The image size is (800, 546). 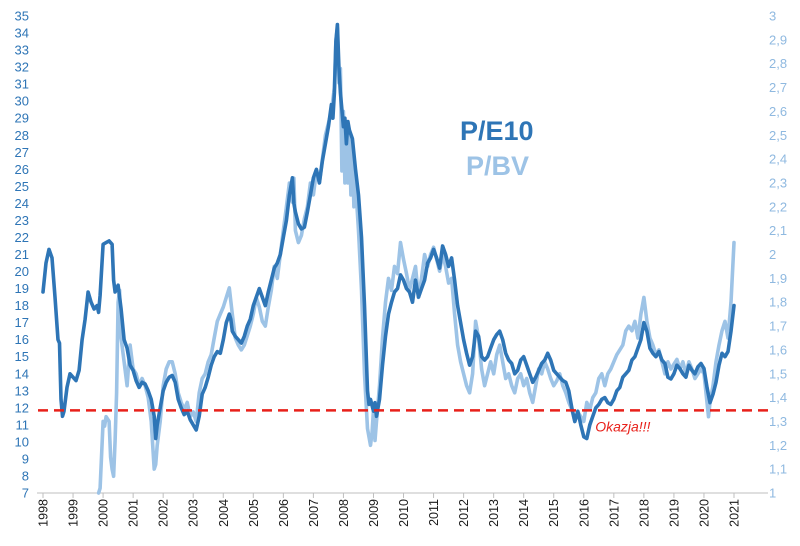 I want to click on x-tick-label: 2018, so click(x=644, y=513).